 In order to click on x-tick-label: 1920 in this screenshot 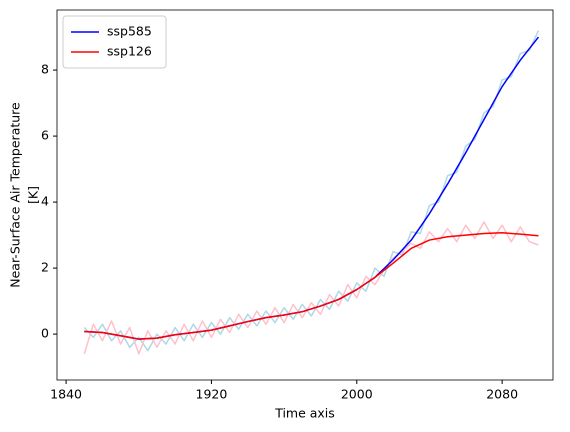, I will do `click(212, 394)`.